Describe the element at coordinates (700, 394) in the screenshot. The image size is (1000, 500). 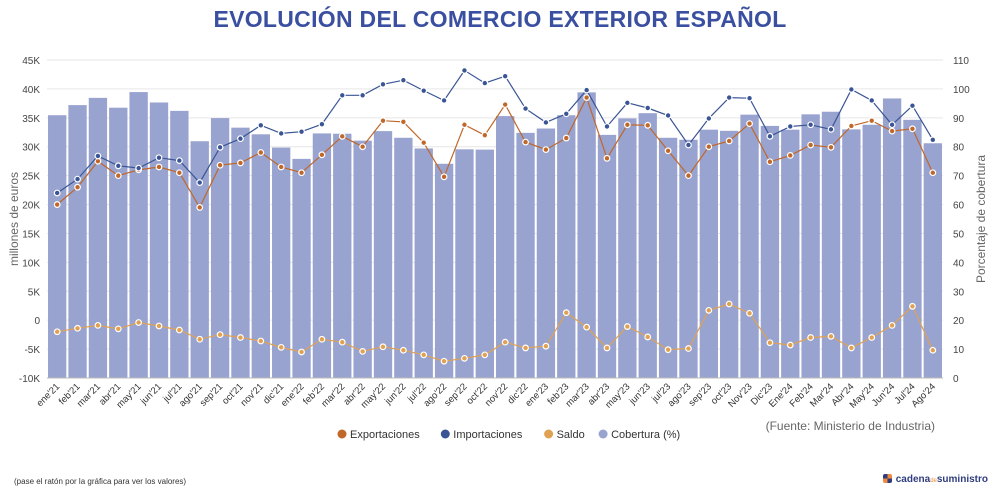
I see `x-tick-label: sep'23` at that location.